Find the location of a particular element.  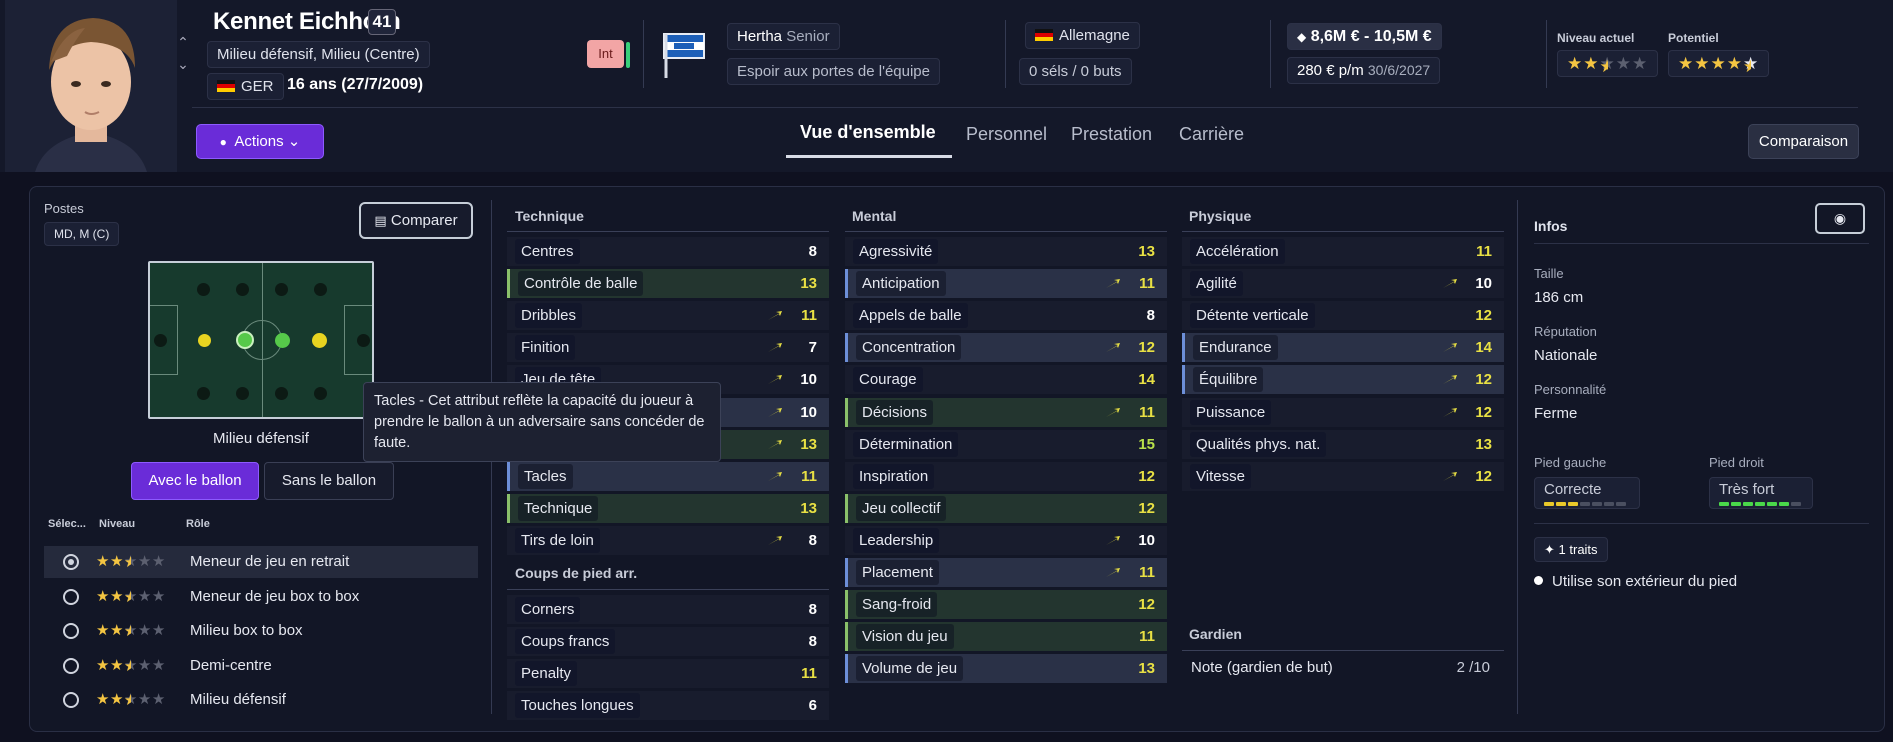

role-stars: ★★★★★★ is located at coordinates (131, 596).